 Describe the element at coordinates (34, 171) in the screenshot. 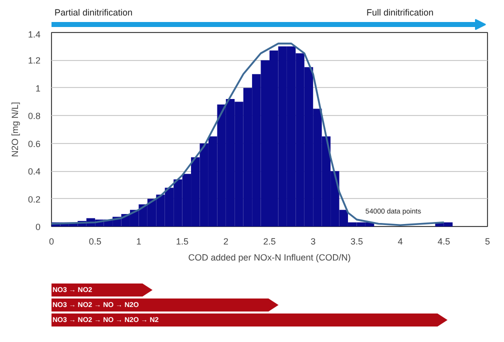

I see `y-tick-label: 0.4` at that location.